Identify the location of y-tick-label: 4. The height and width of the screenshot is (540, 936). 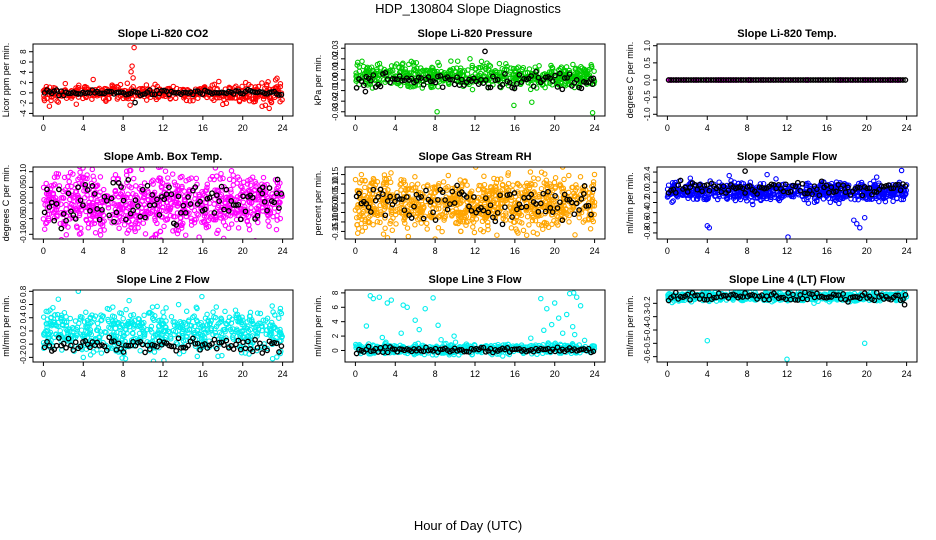
(23, 72).